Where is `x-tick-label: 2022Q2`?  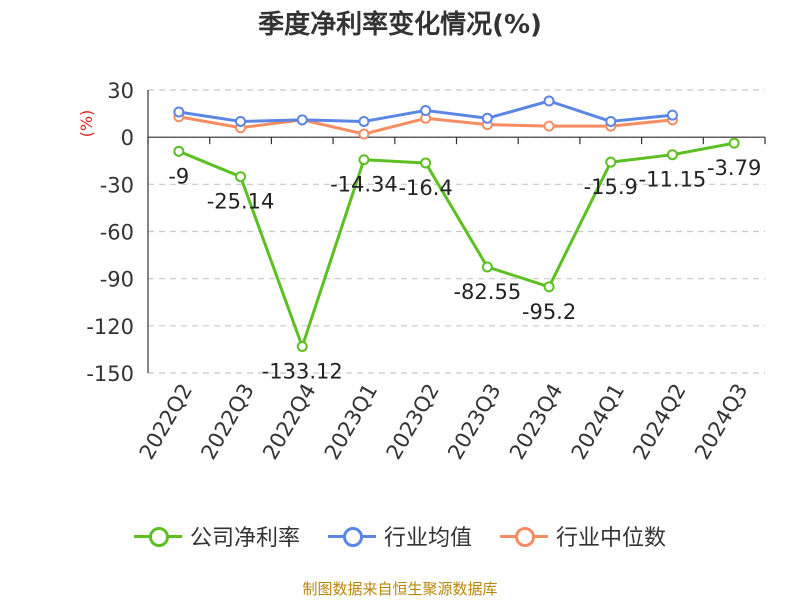 x-tick-label: 2022Q2 is located at coordinates (166, 422).